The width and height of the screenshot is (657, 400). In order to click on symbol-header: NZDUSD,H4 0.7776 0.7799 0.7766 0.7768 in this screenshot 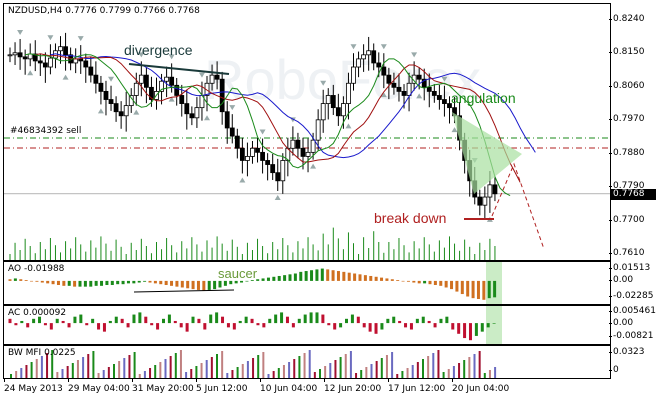, I will do `click(104, 11)`.